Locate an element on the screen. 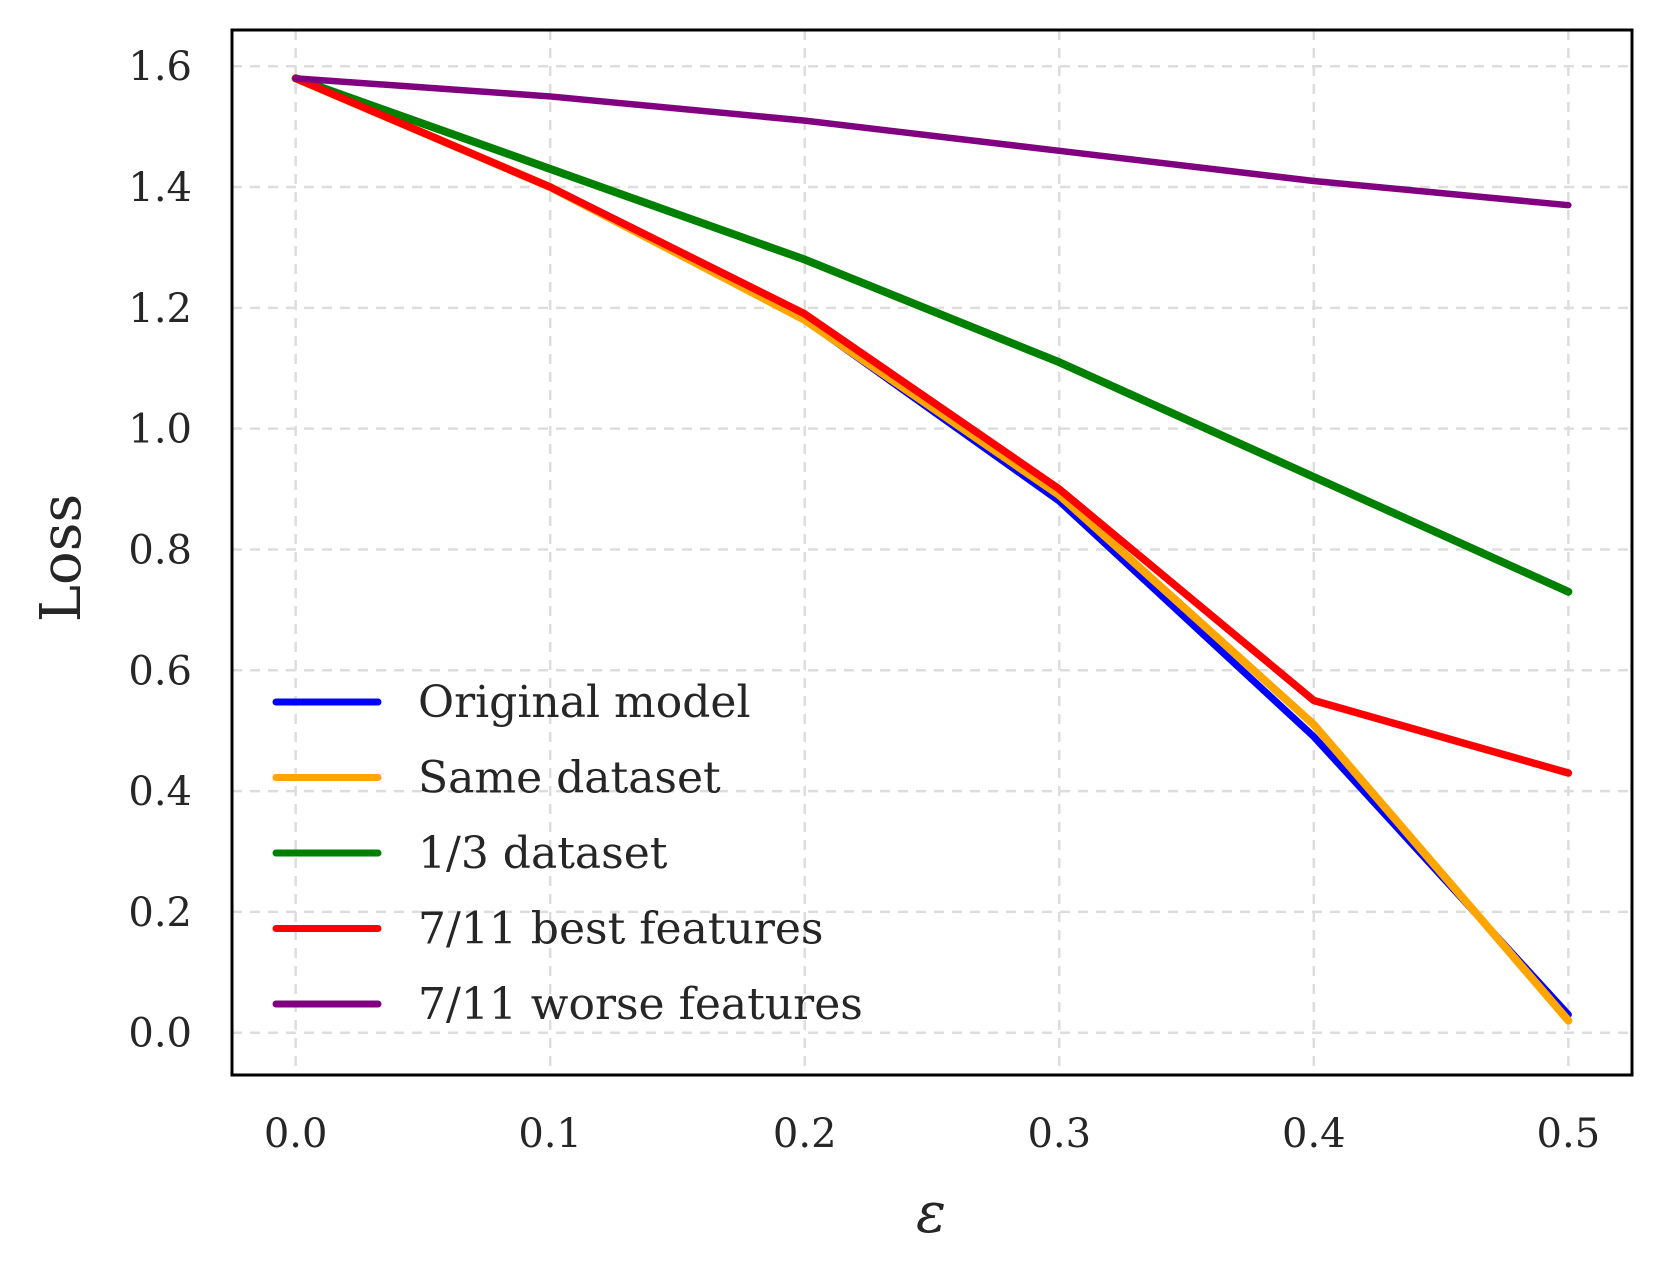 Image resolution: width=1656 pixels, height=1270 pixels. y-tick-label: 0.4 is located at coordinates (160, 792).